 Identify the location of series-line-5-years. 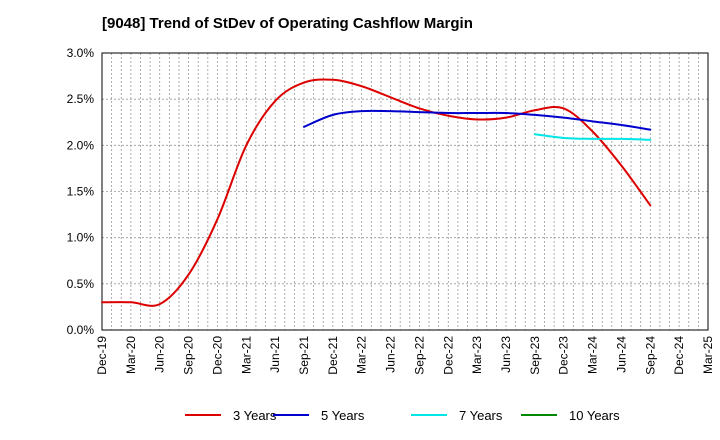
(477, 120).